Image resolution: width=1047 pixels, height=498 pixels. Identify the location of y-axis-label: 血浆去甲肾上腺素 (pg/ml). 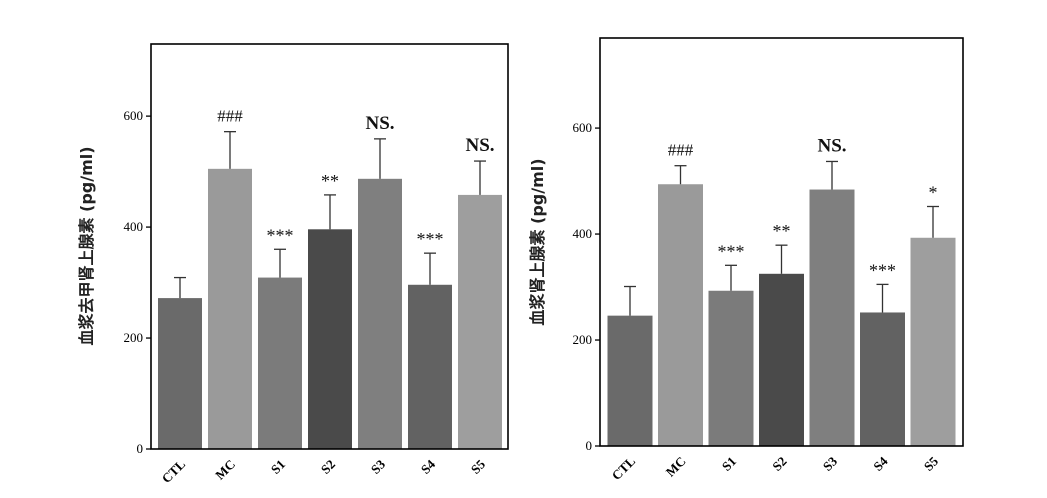
(86, 245).